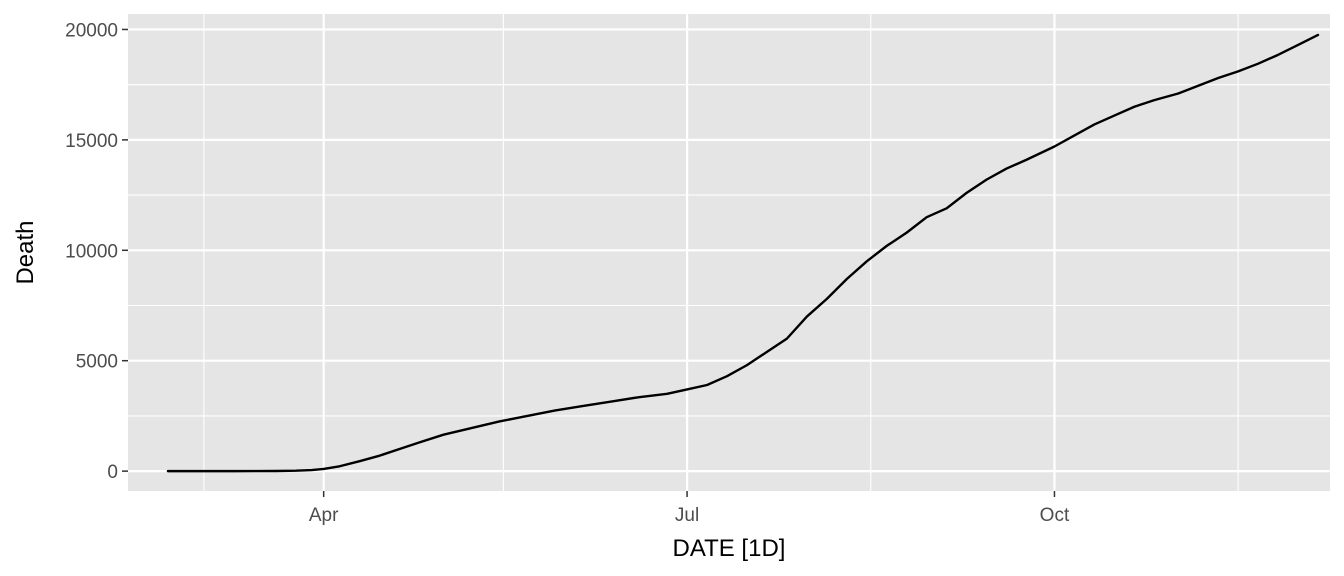 The width and height of the screenshot is (1344, 576). I want to click on y-tick-label: 10000, so click(91, 251).